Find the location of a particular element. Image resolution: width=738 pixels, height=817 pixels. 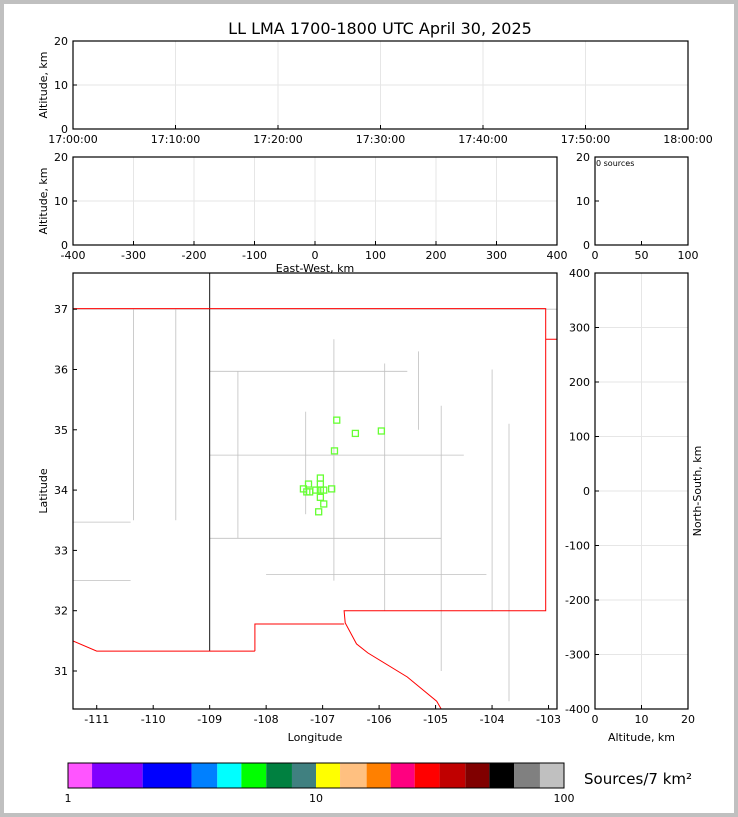

time_alt-ylabel: Altitude, km is located at coordinates (43, 84).